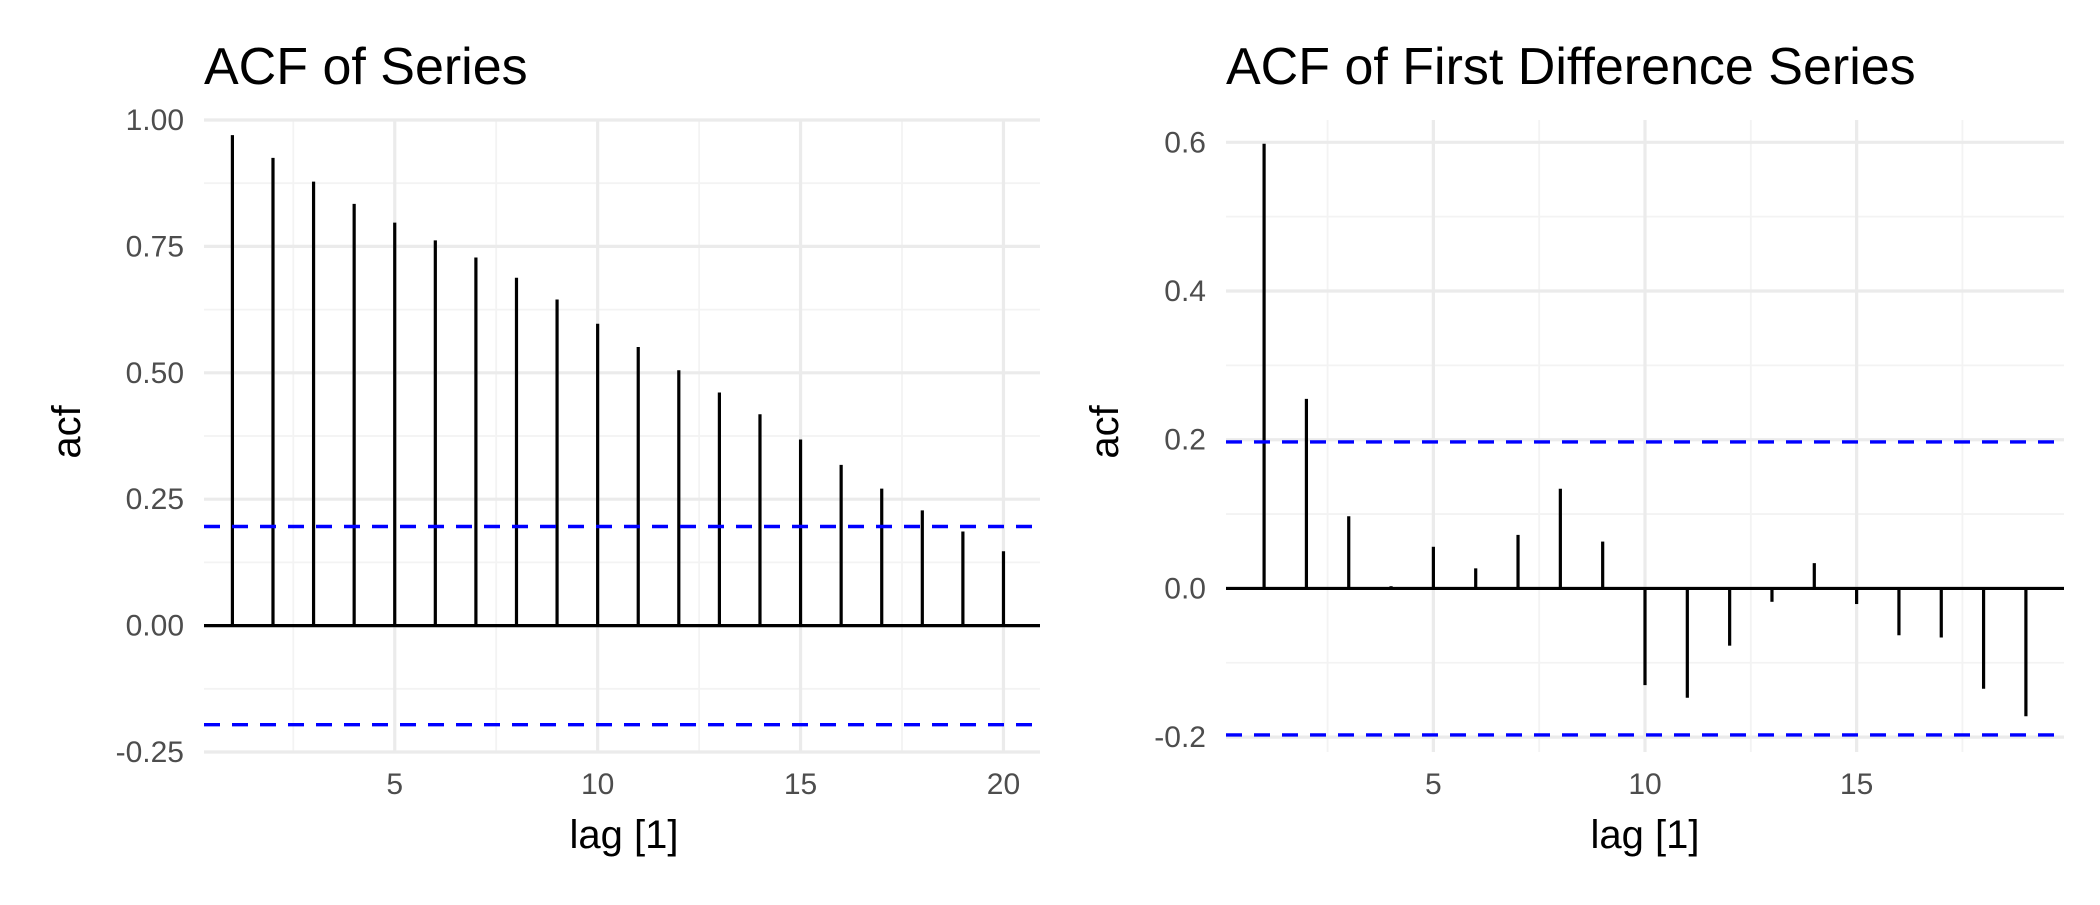 The image size is (2100, 905). I want to click on y-tick-label: -0.2, so click(1180, 737).